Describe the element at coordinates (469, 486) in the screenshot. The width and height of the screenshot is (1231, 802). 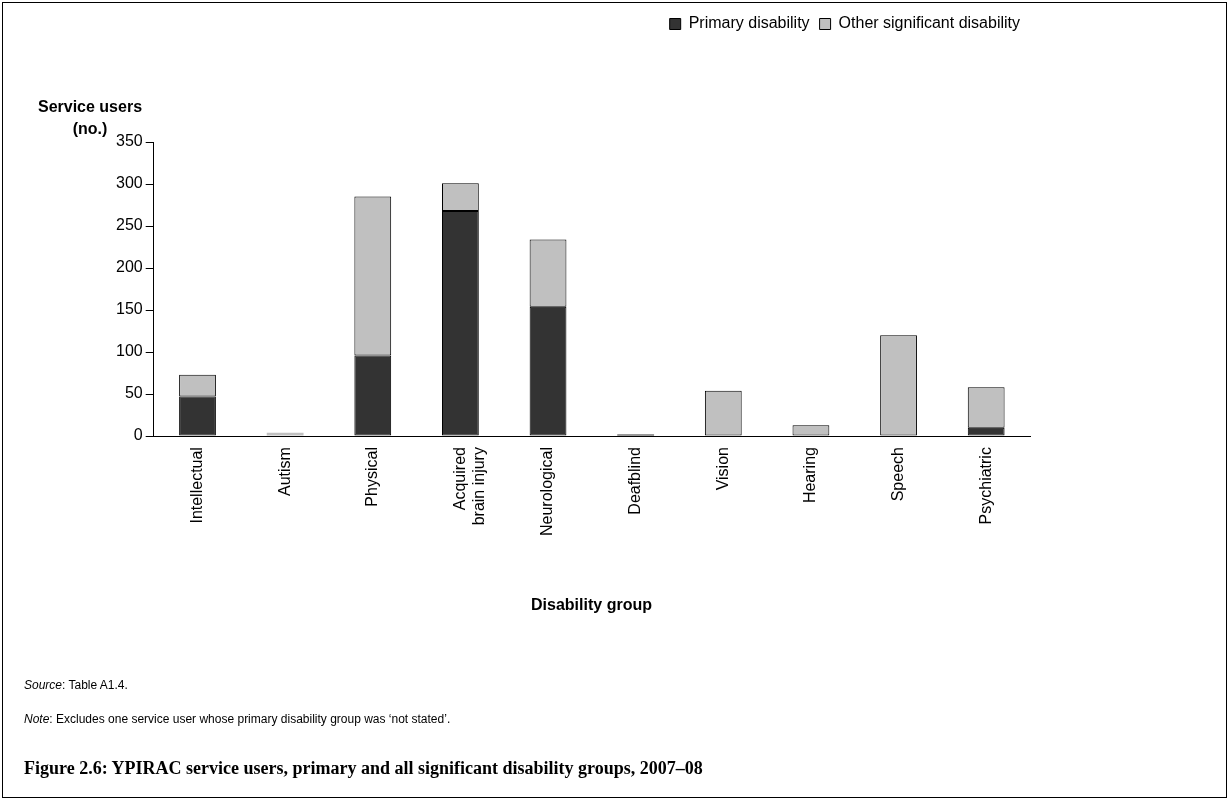
I see `x-tick-label: Acquired brain injury` at that location.